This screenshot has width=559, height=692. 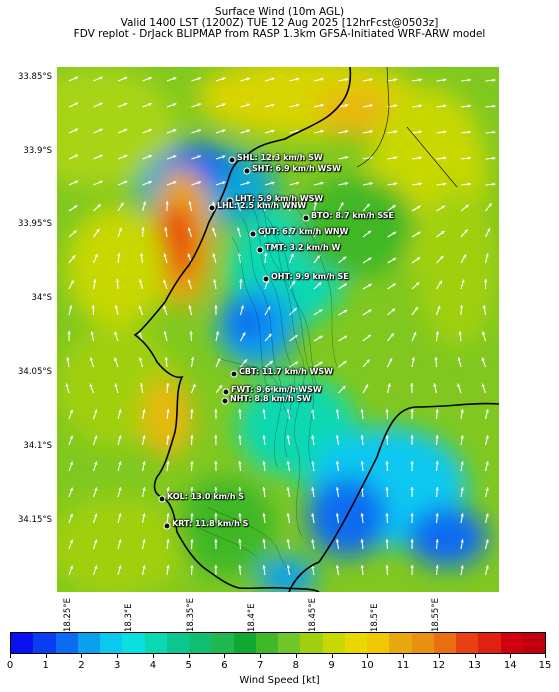 I want to click on station-label: KRT: 11.8 km/h S, so click(x=210, y=523).